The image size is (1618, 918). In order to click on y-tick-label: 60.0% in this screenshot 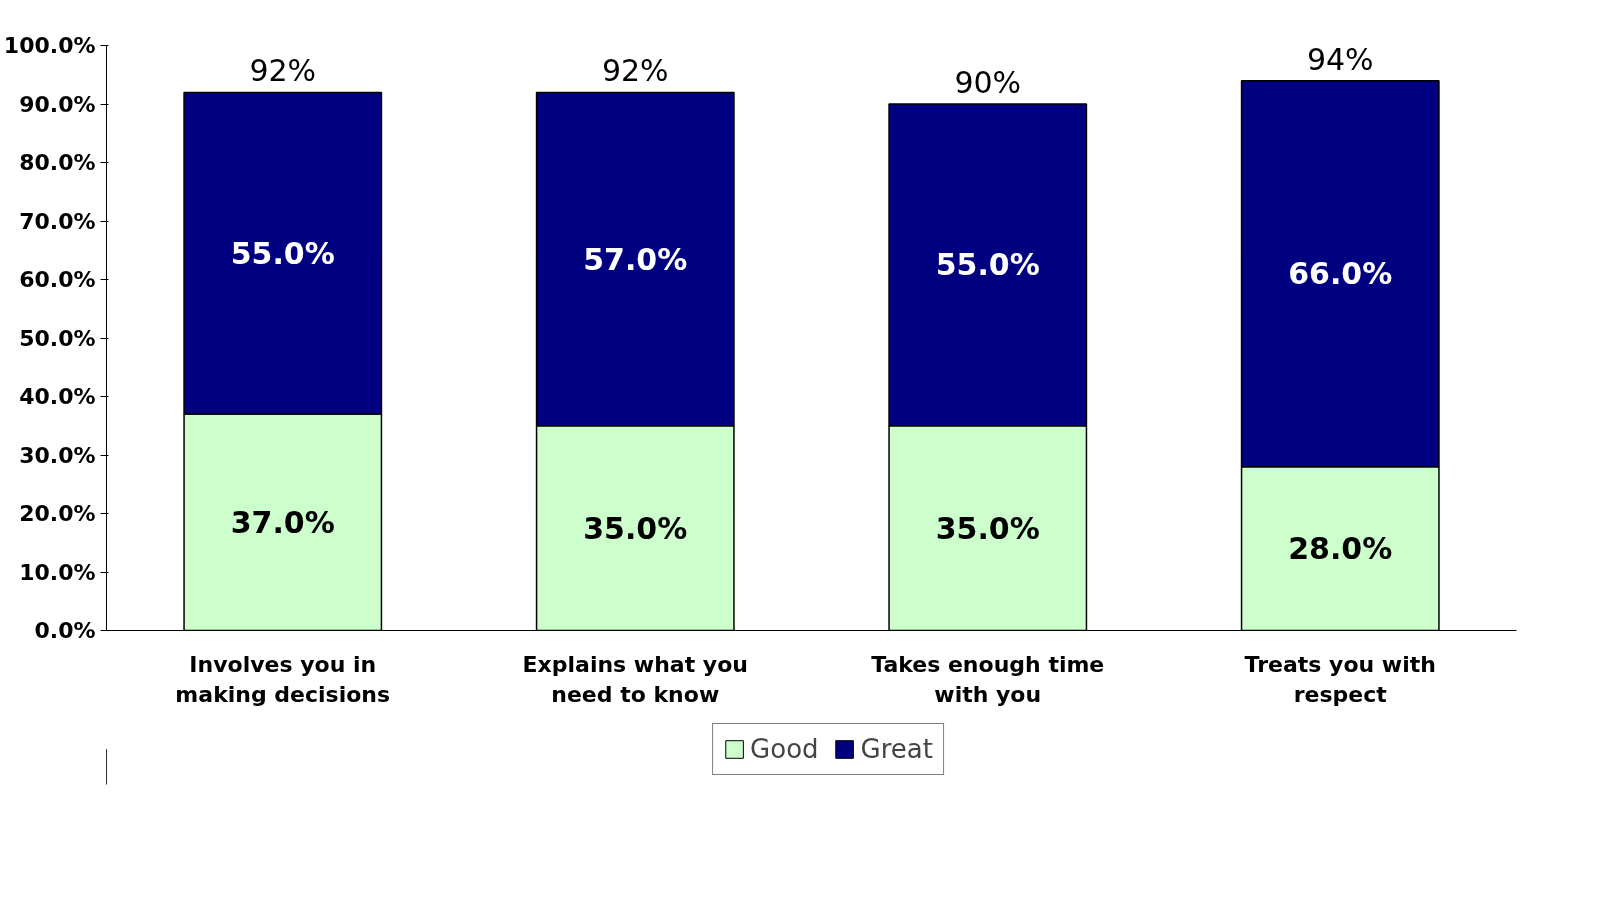, I will do `click(57, 280)`.